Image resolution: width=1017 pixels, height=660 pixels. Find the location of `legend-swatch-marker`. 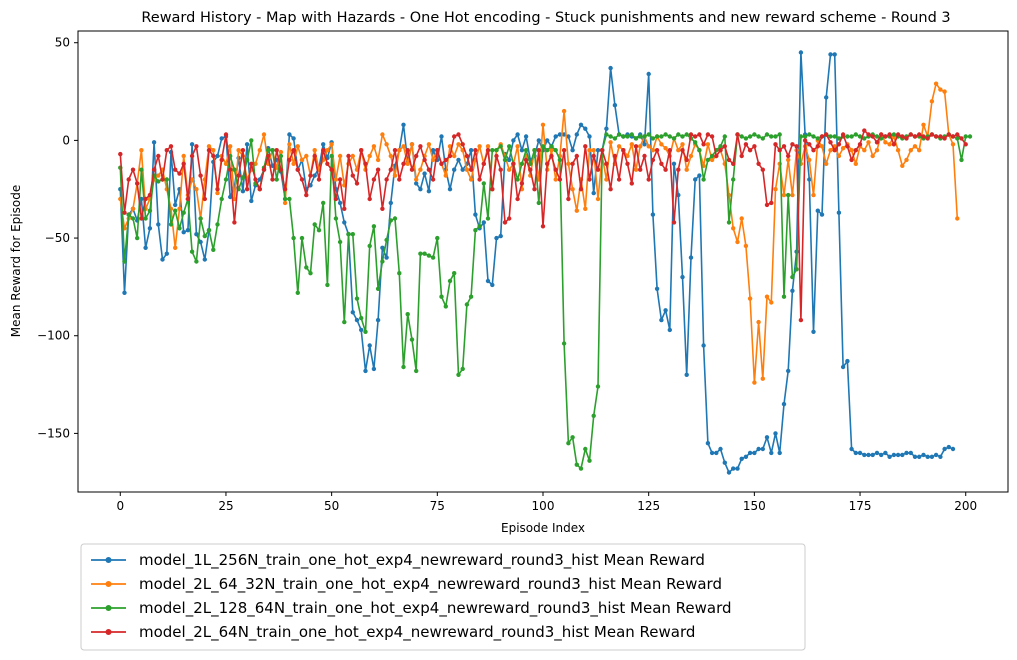

legend-swatch-marker is located at coordinates (108, 560).